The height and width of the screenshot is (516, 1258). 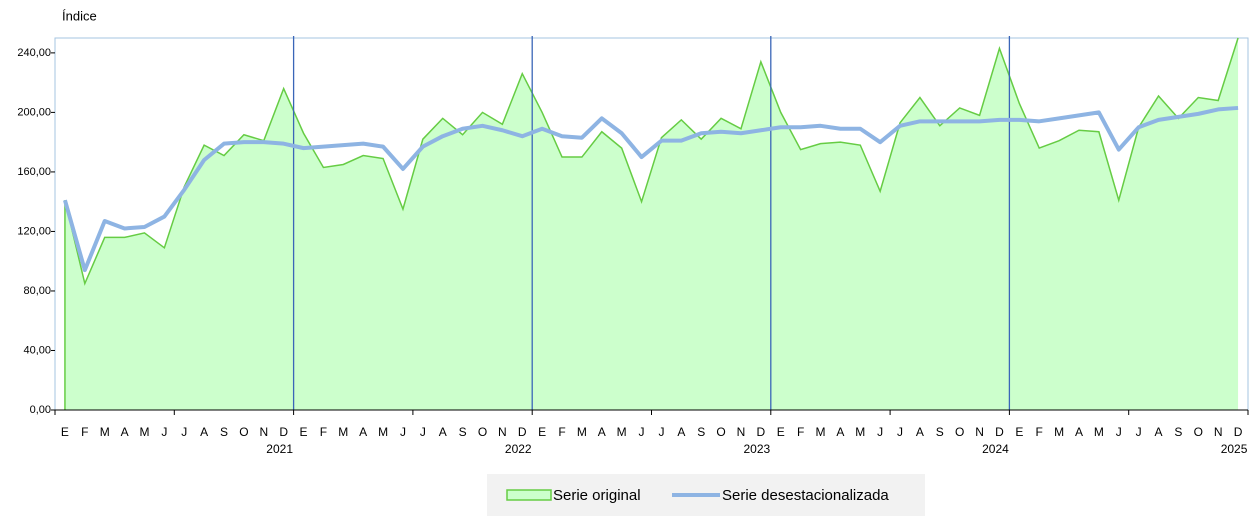 What do you see at coordinates (34, 112) in the screenshot?
I see `y-tick-label: 200,00` at bounding box center [34, 112].